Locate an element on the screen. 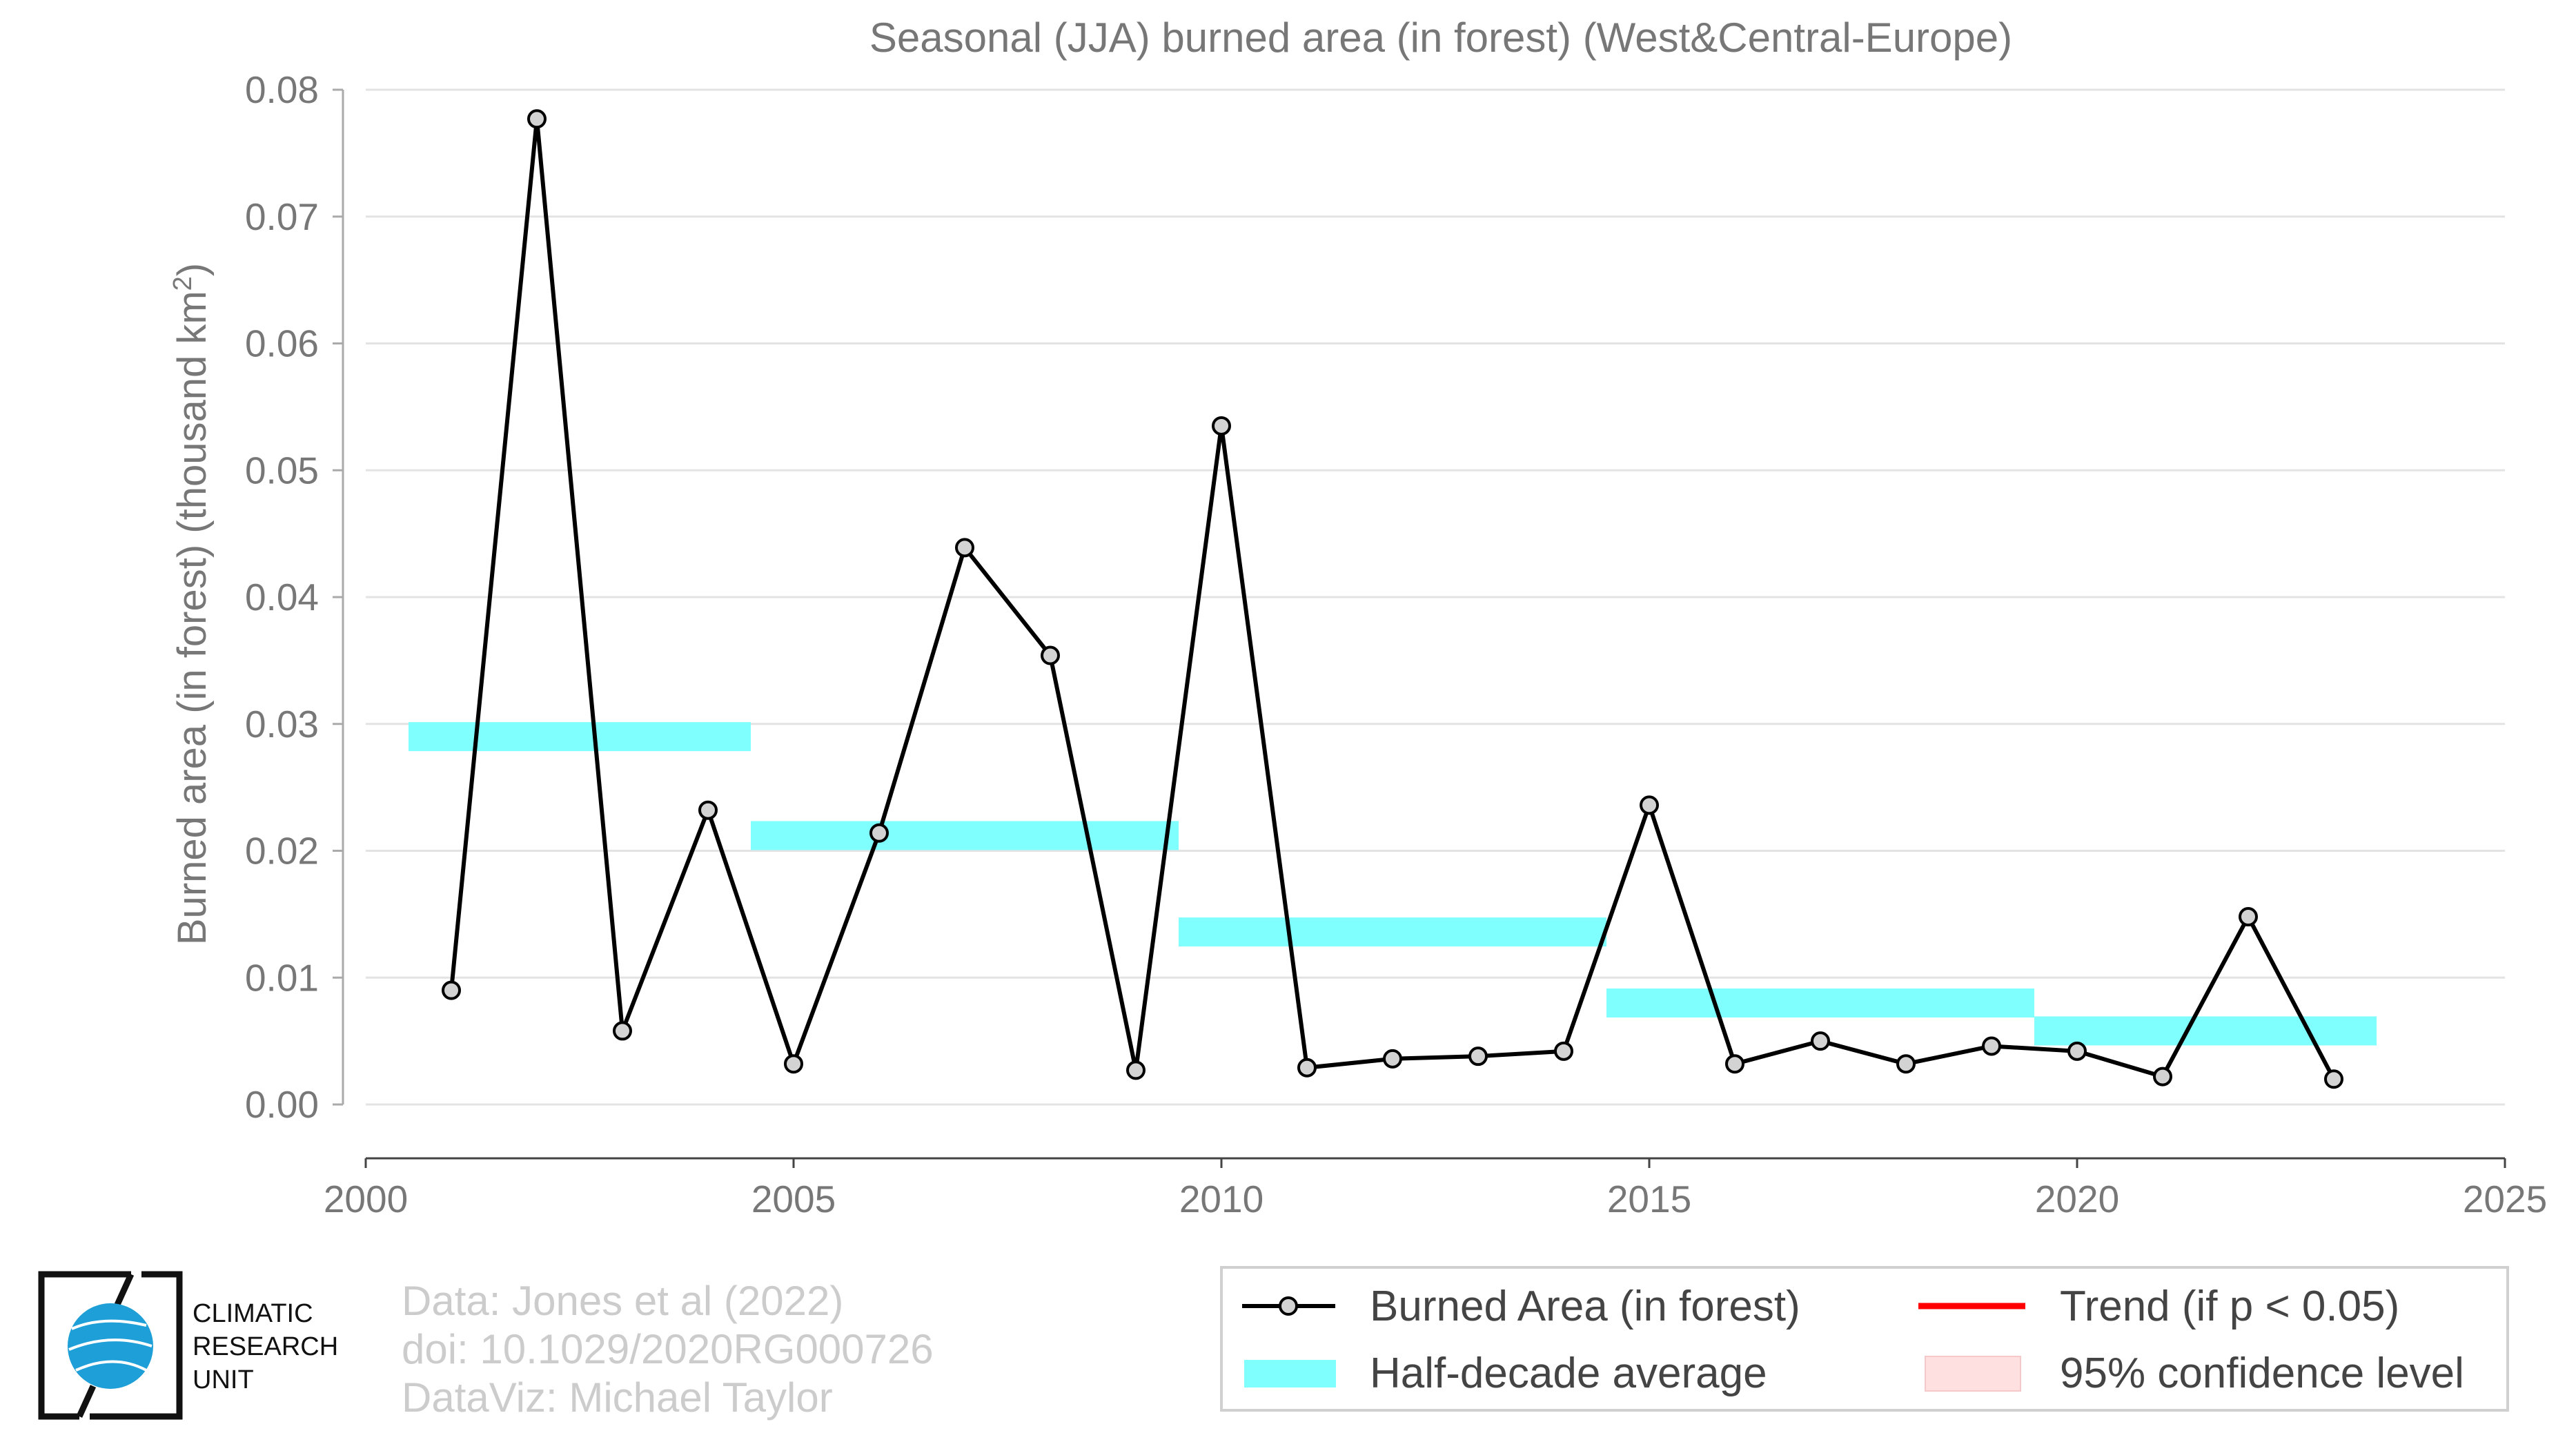 The height and width of the screenshot is (1451, 2576). y-axis-label-end: ) is located at coordinates (192, 269).